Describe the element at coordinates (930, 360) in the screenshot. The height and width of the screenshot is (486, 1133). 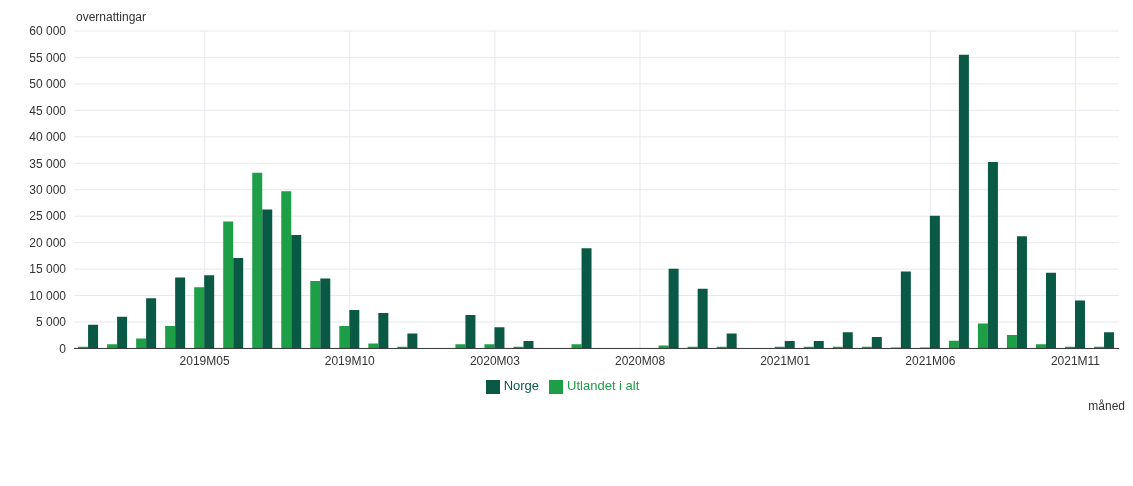
I see `x-tick-label: 2021M06` at that location.